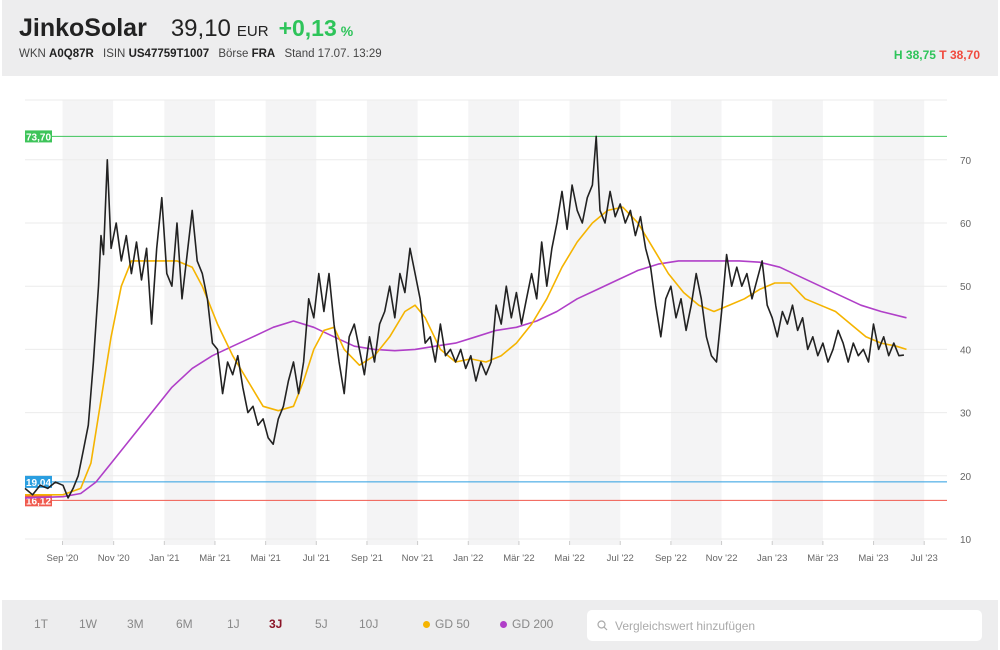 The height and width of the screenshot is (650, 1000). What do you see at coordinates (214, 558) in the screenshot?
I see `x-tick-label: Mär '21` at bounding box center [214, 558].